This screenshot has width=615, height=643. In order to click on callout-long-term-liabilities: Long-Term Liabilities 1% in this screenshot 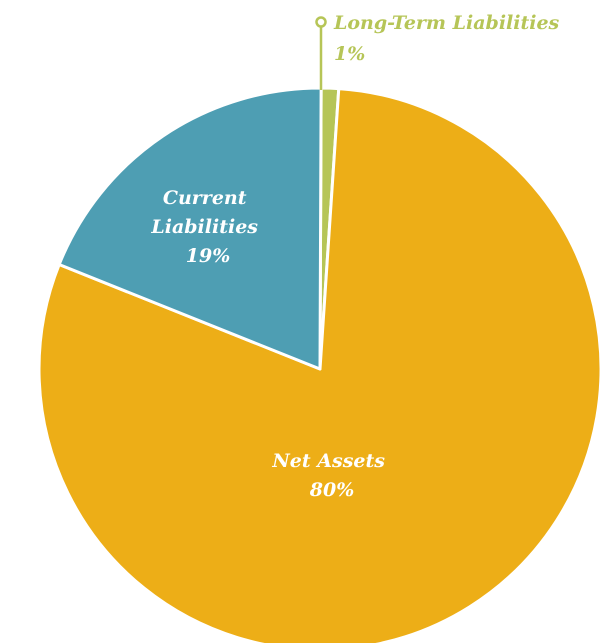, I will do `click(440, 51)`.